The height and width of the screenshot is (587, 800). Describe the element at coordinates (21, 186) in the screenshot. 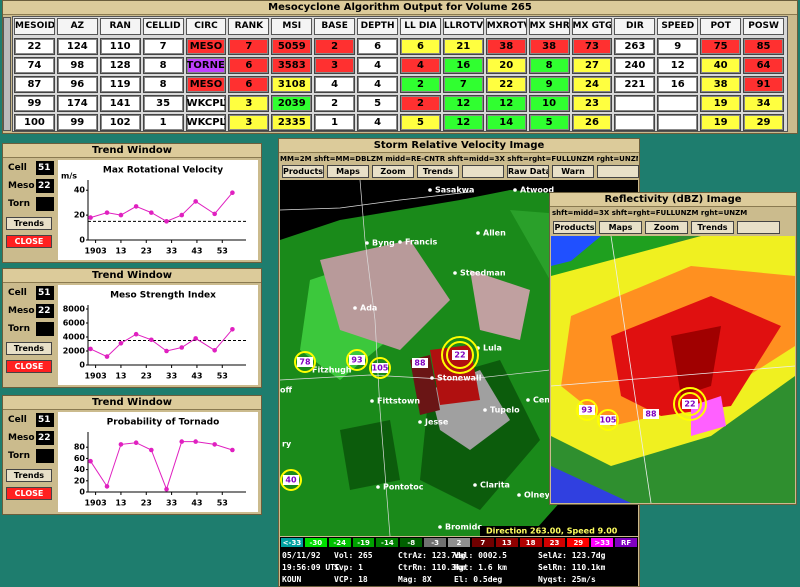

I see `field-label: Meso` at that location.